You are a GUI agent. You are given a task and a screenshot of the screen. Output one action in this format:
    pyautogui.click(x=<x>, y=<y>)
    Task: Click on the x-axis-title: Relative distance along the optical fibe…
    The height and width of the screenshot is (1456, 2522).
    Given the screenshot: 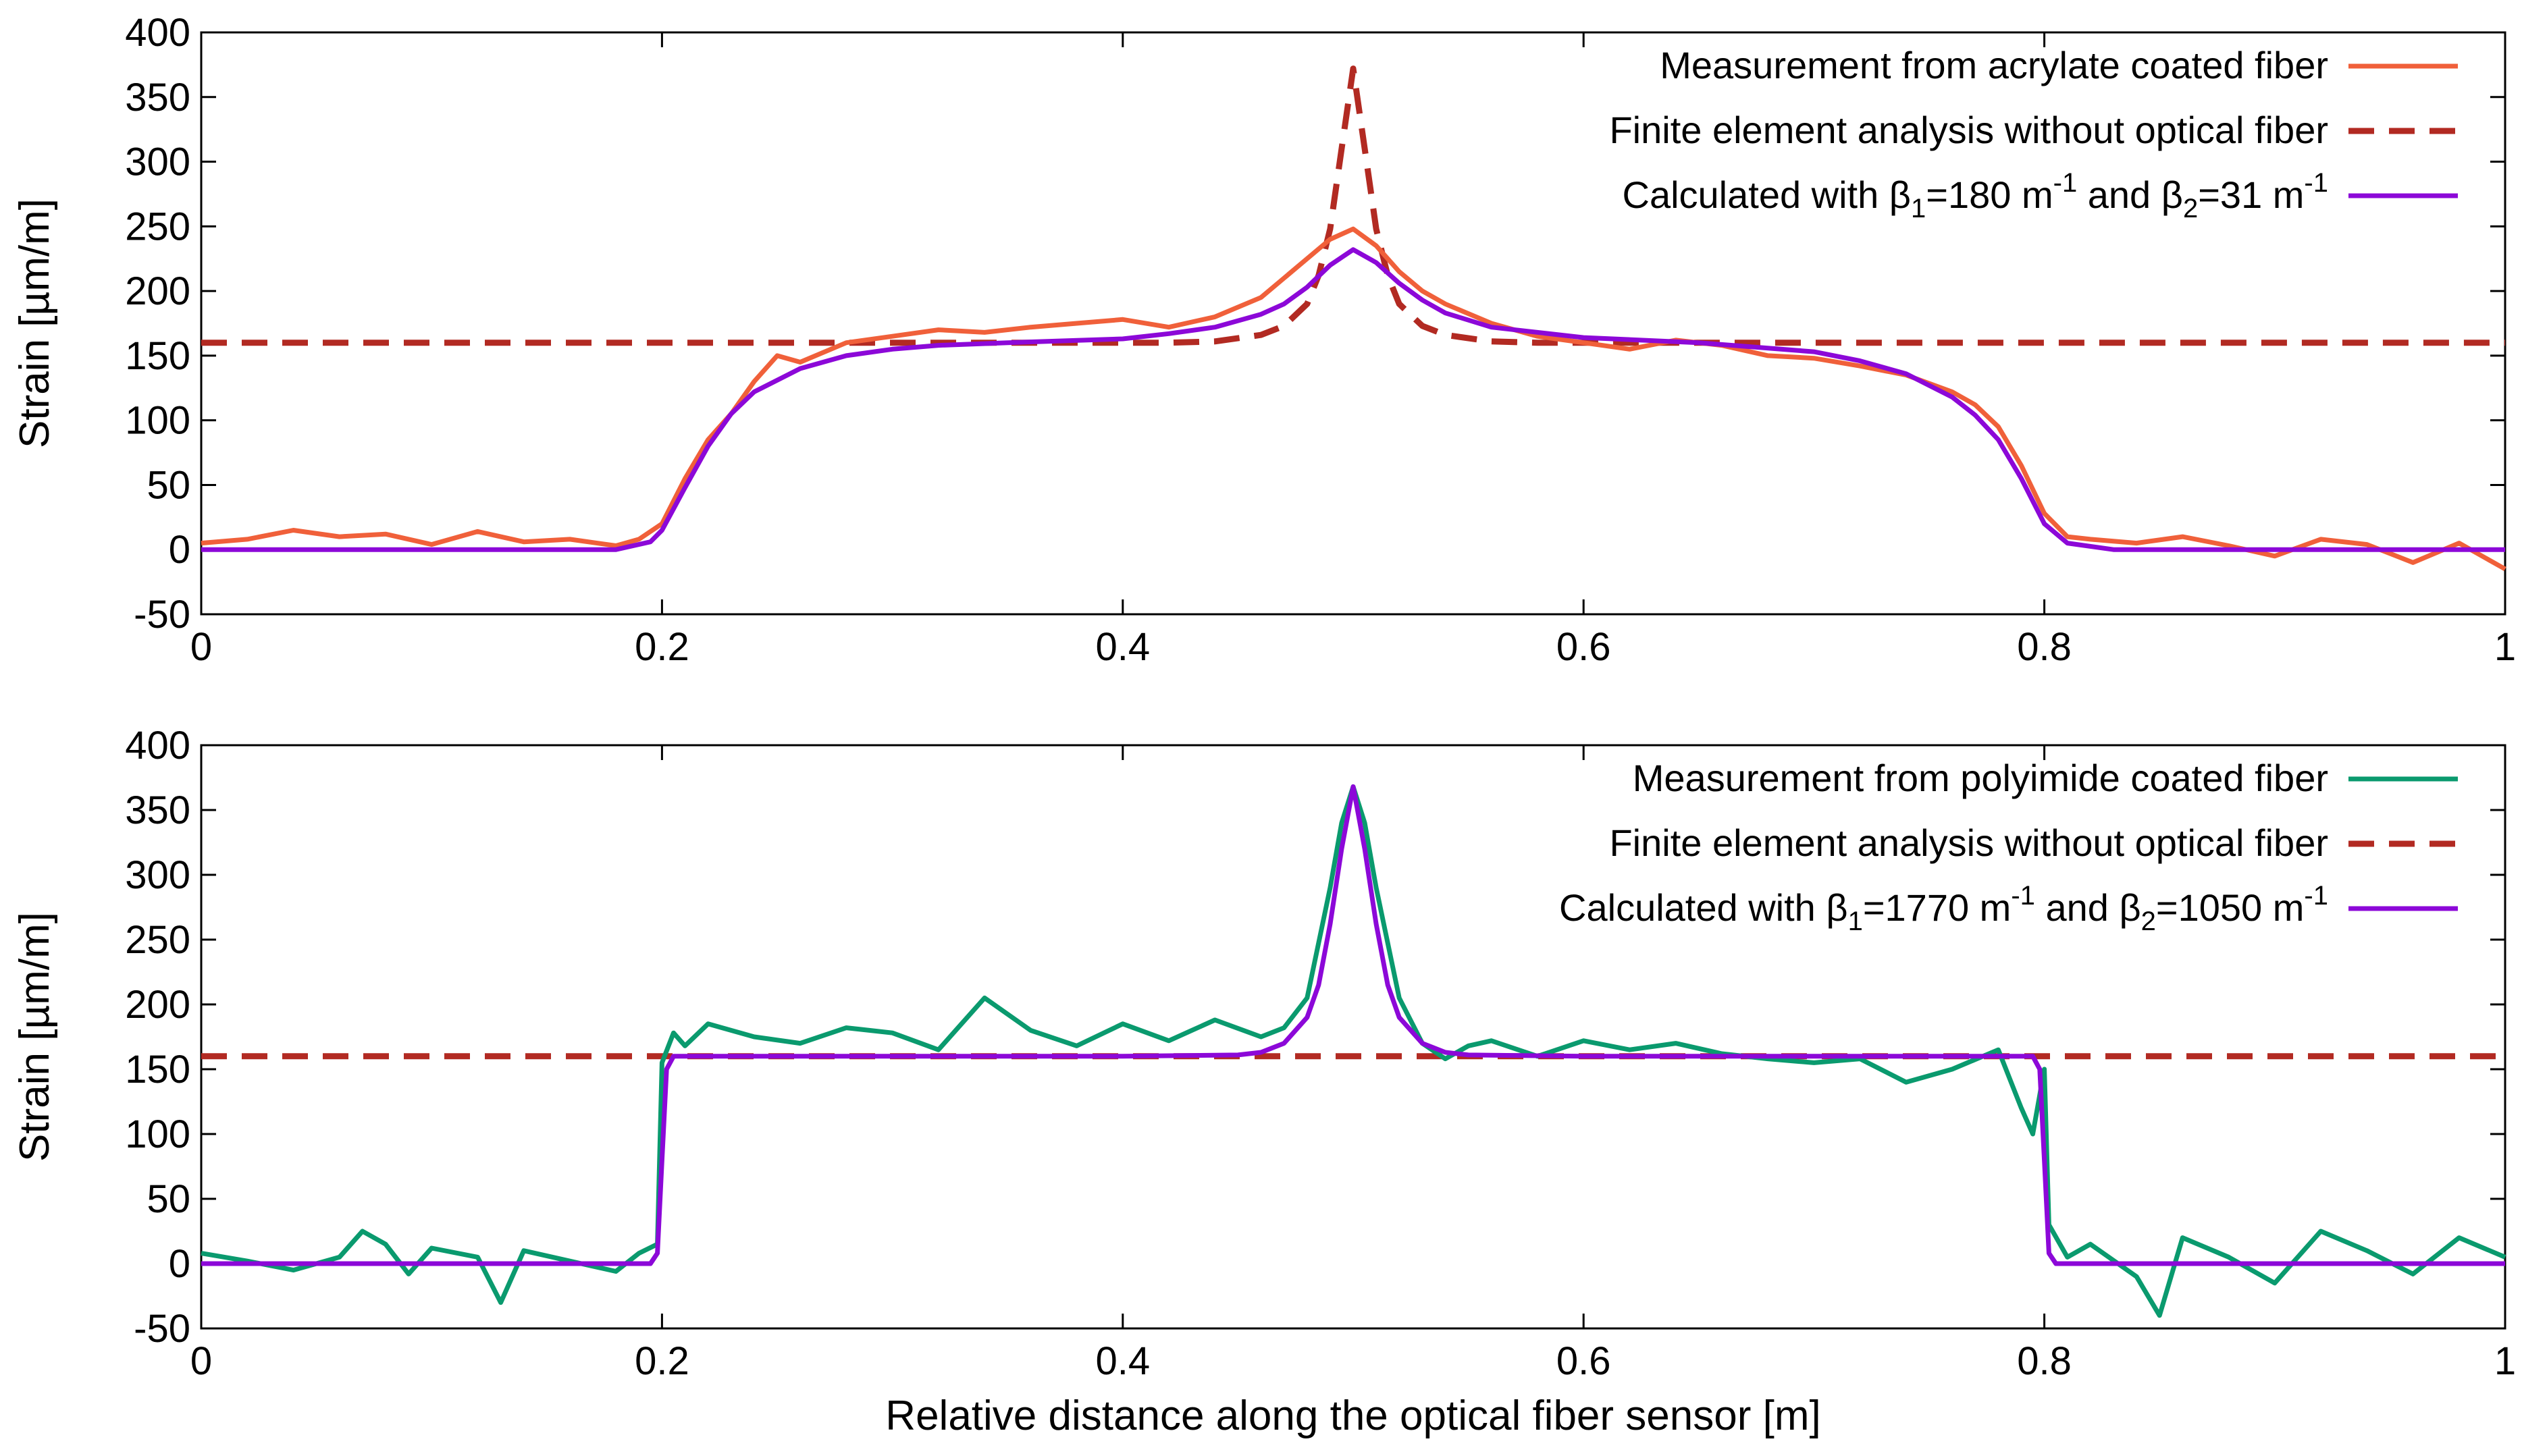 What is the action you would take?
    pyautogui.click(x=1352, y=1416)
    